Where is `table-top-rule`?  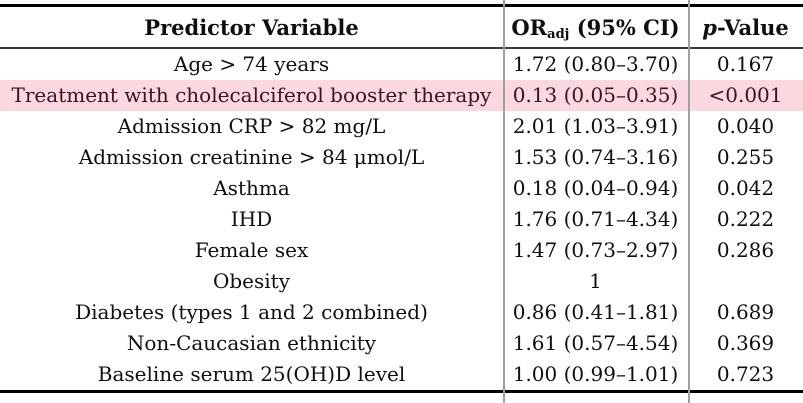 table-top-rule is located at coordinates (401, 5).